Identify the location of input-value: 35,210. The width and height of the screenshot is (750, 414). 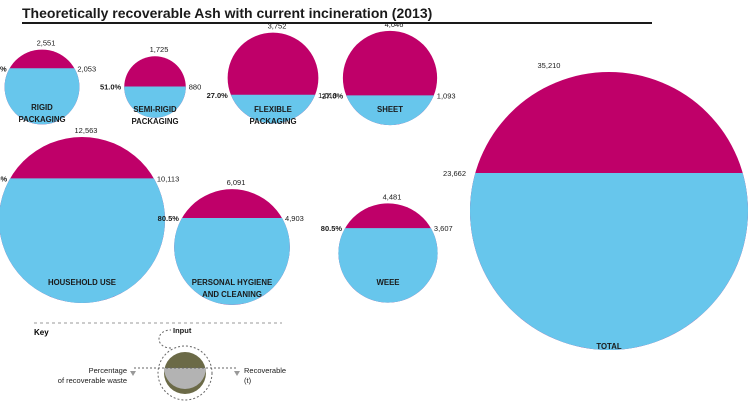
(549, 65).